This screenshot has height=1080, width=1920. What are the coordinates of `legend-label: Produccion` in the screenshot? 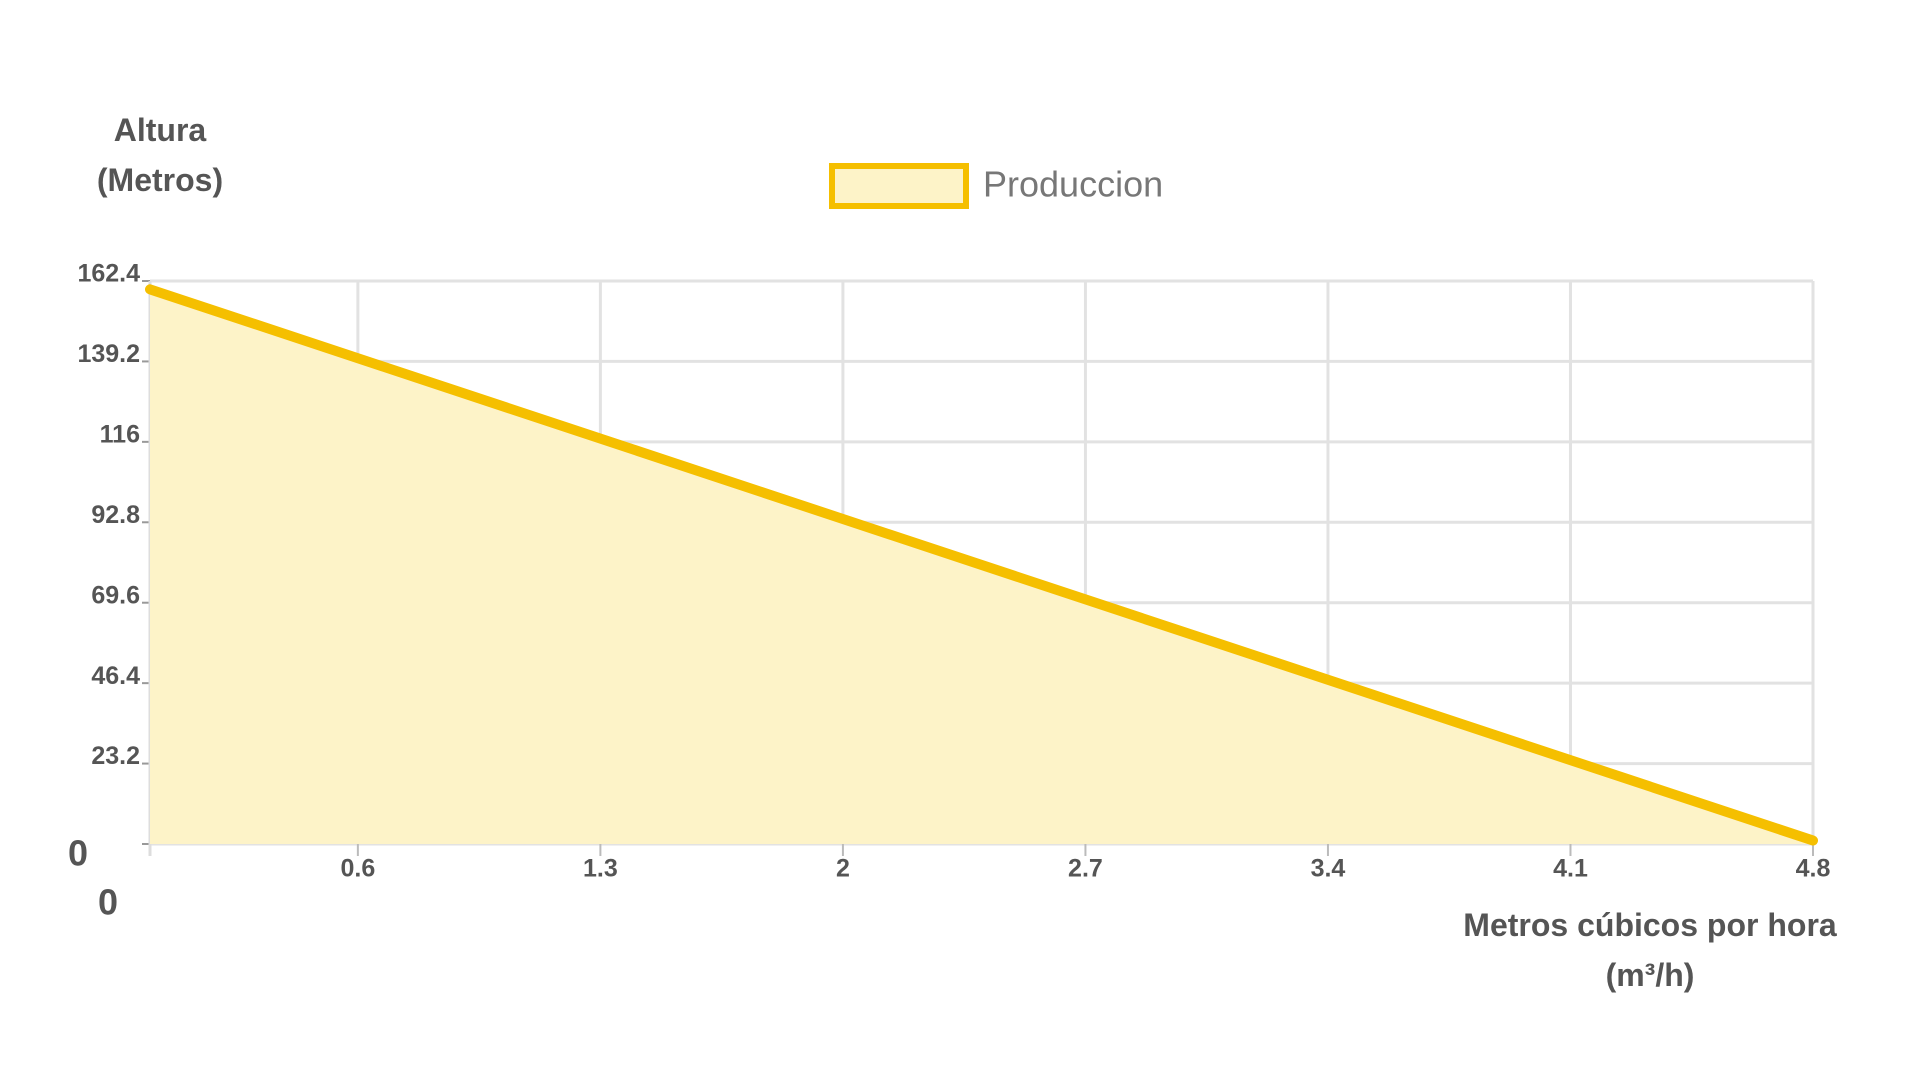 It's located at (1073, 184).